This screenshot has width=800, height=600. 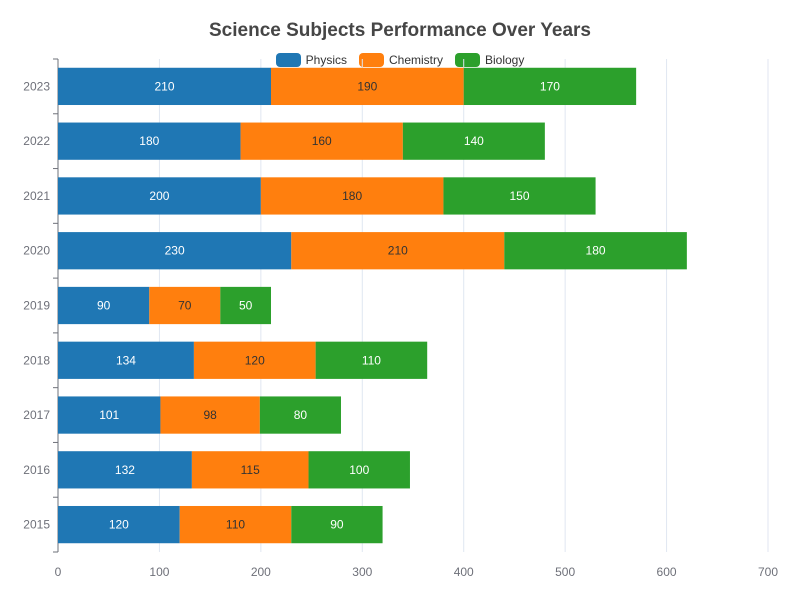 I want to click on bar-physics-2019, so click(x=104, y=305).